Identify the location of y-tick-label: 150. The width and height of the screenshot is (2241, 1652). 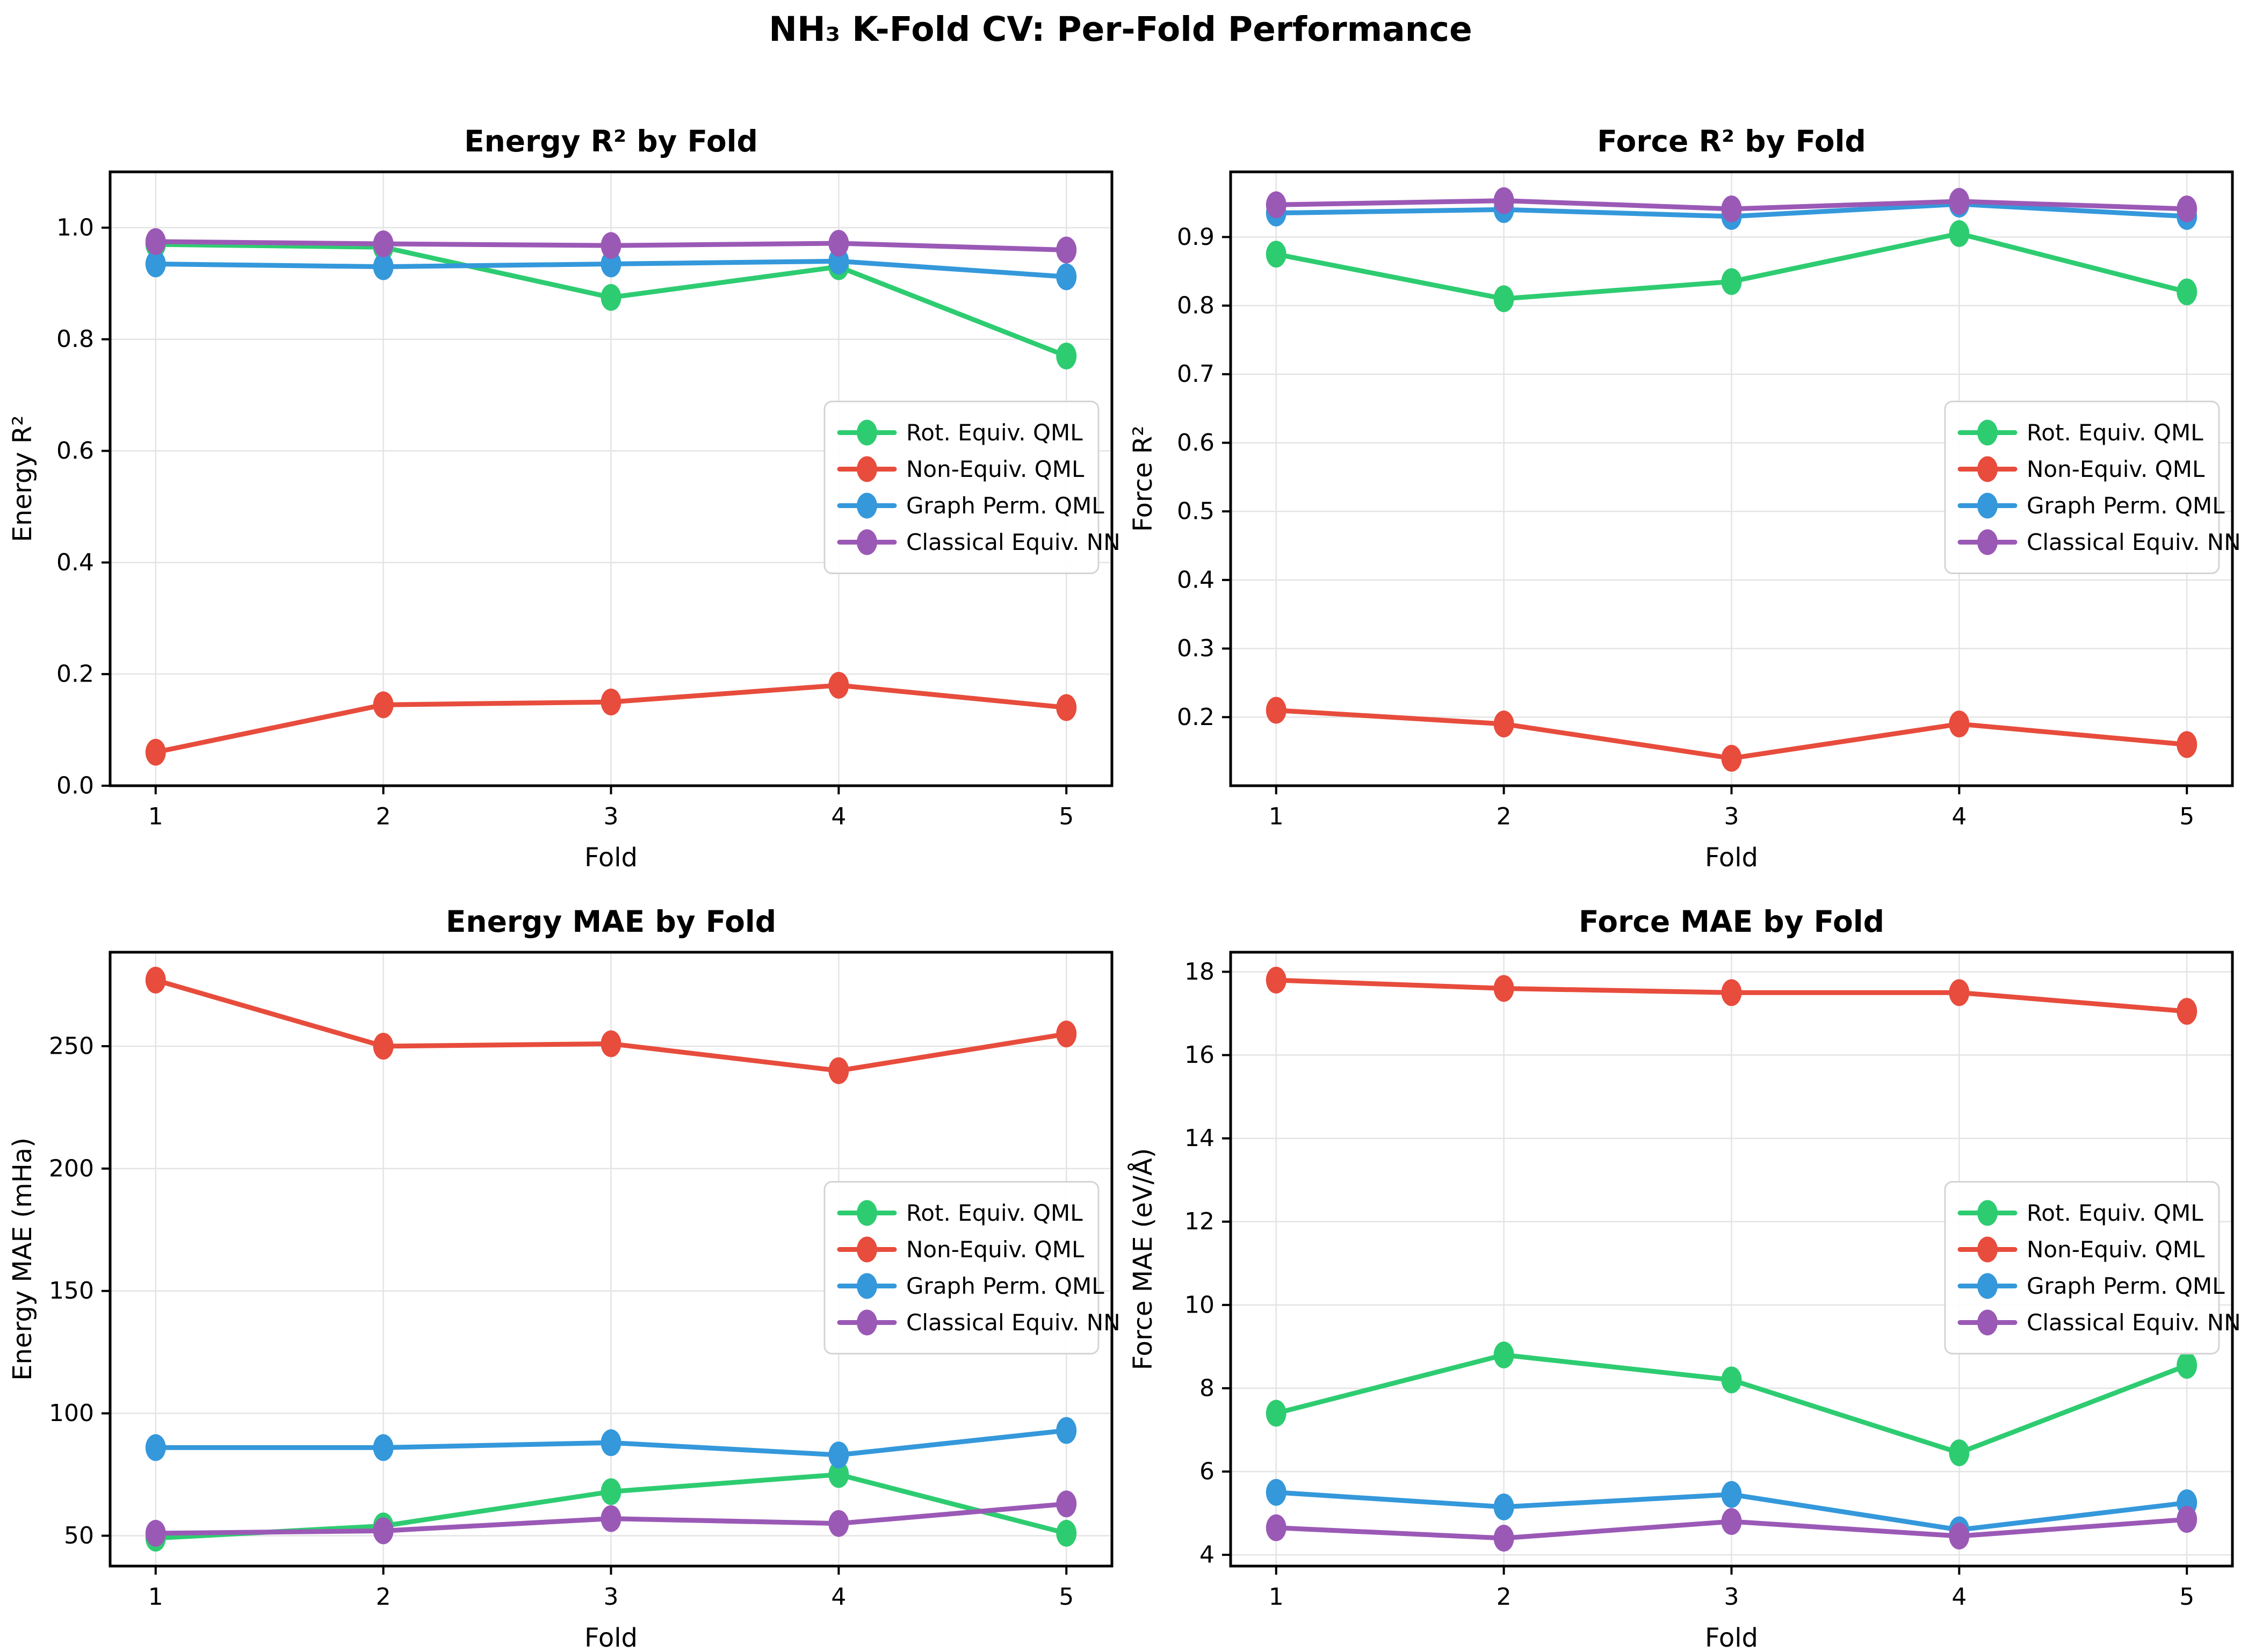
(71, 1291).